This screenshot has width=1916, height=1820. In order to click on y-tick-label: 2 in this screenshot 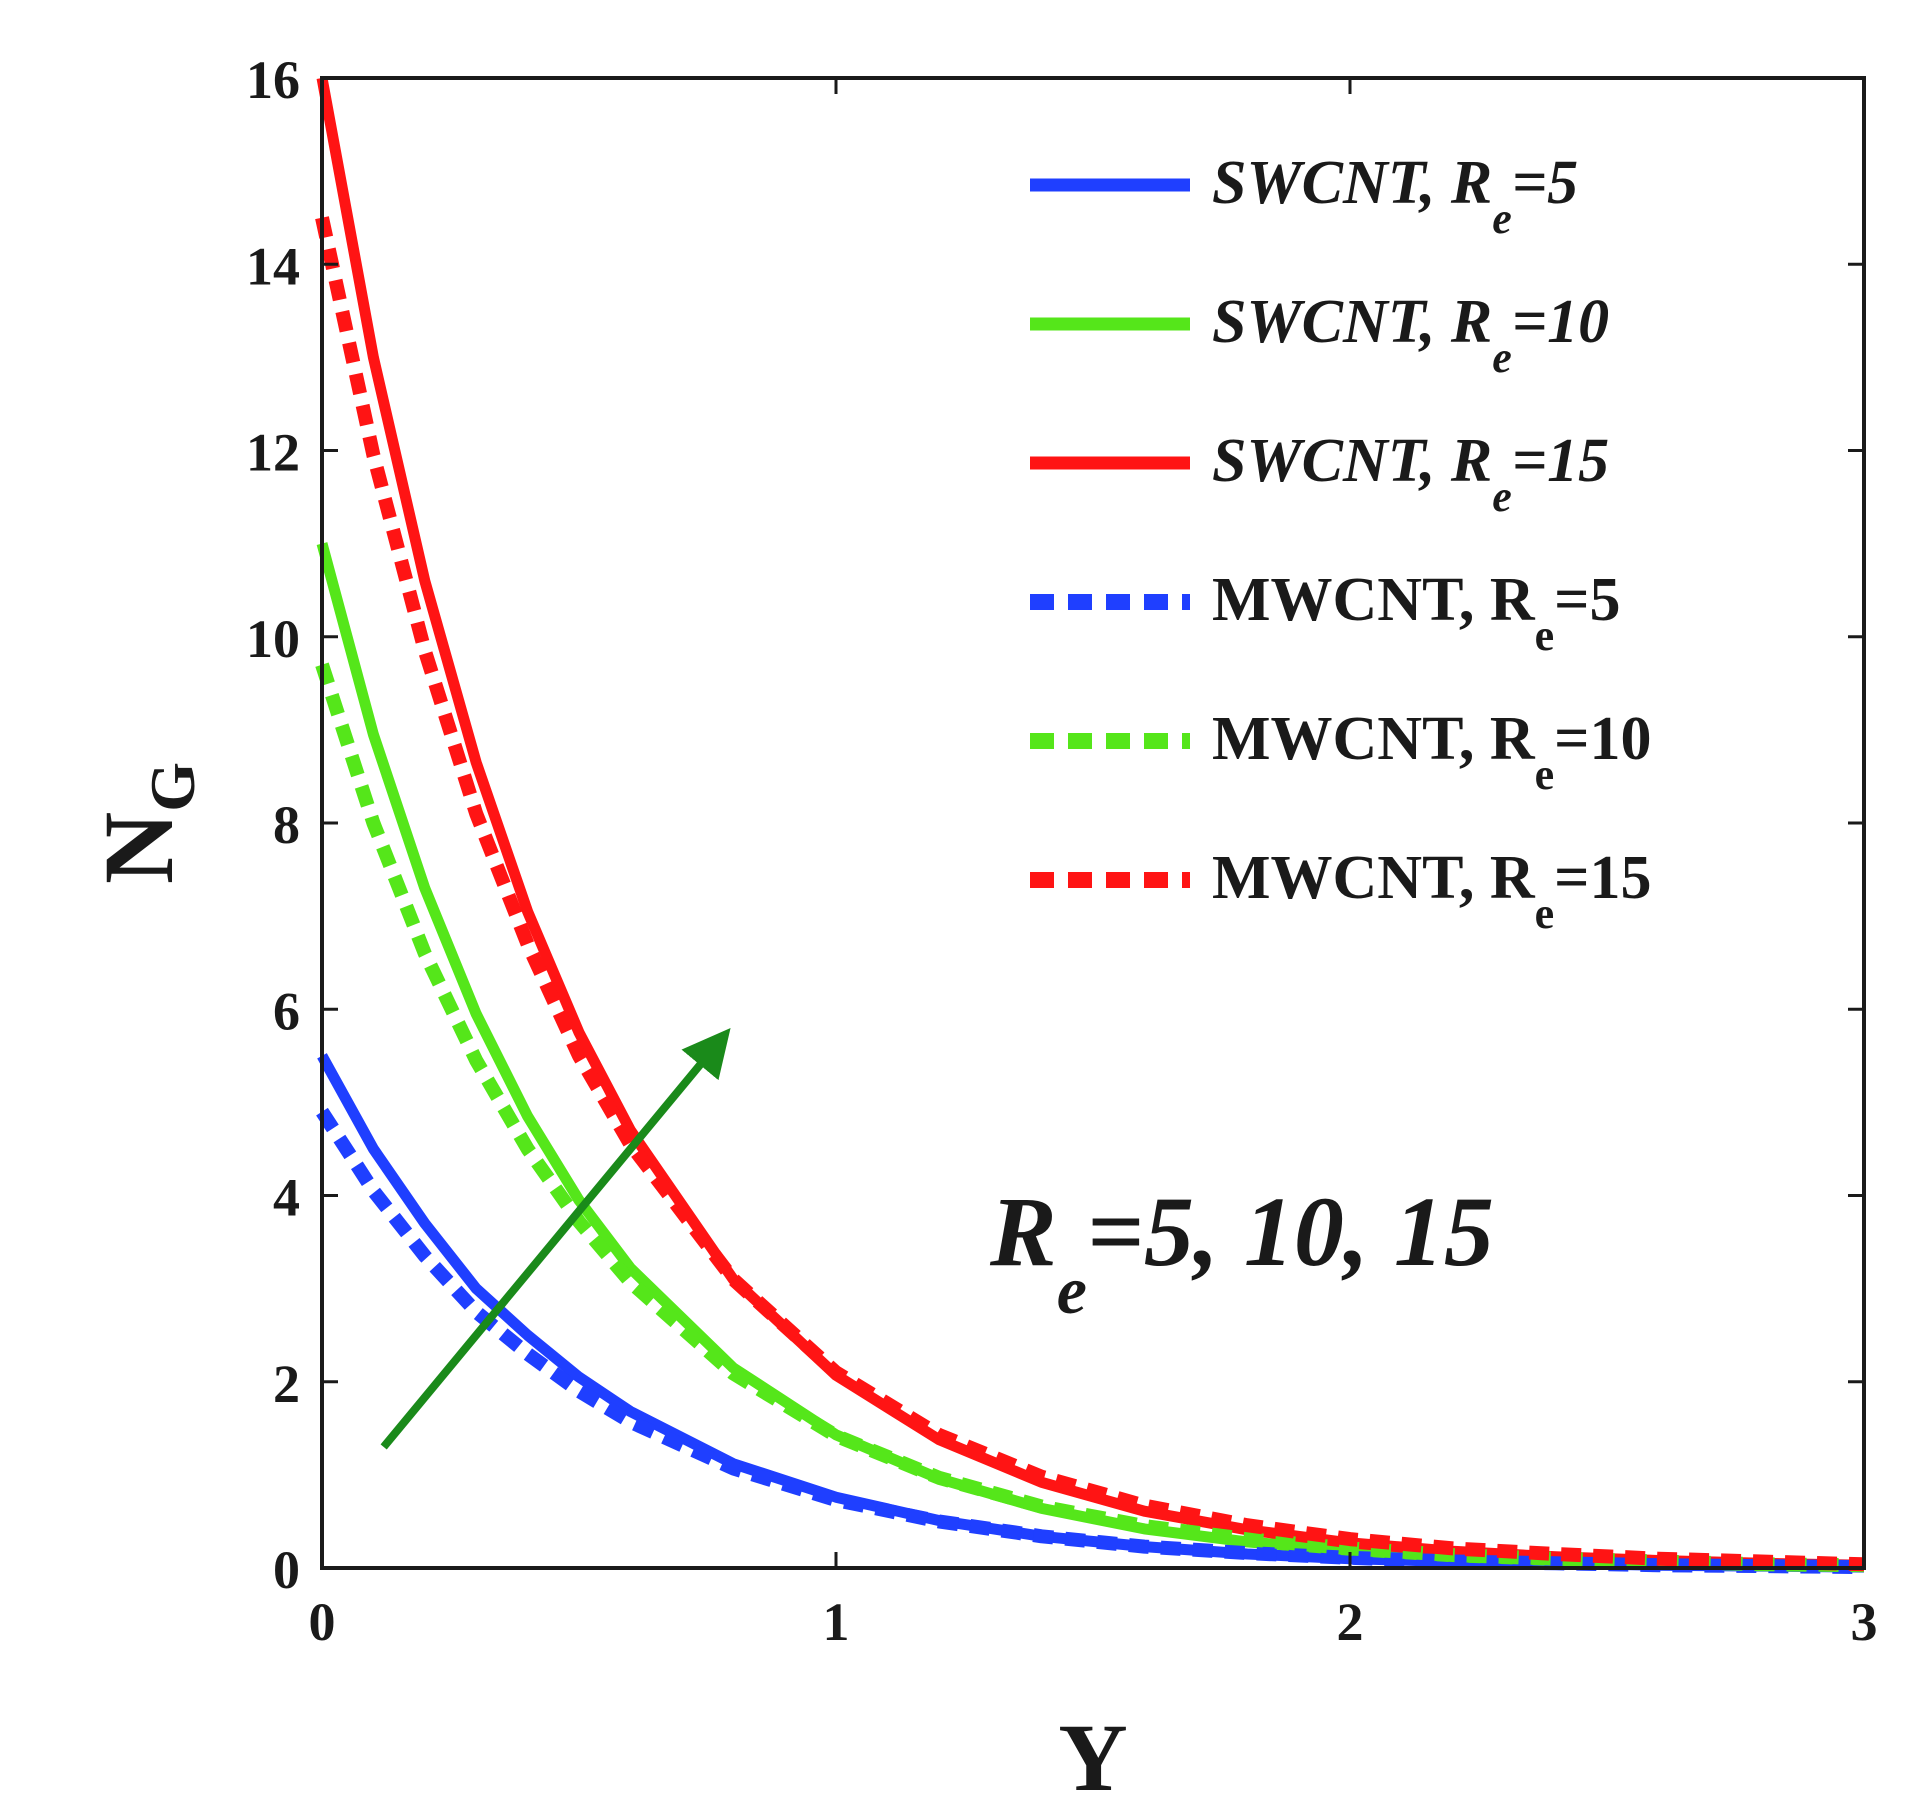, I will do `click(286, 1384)`.